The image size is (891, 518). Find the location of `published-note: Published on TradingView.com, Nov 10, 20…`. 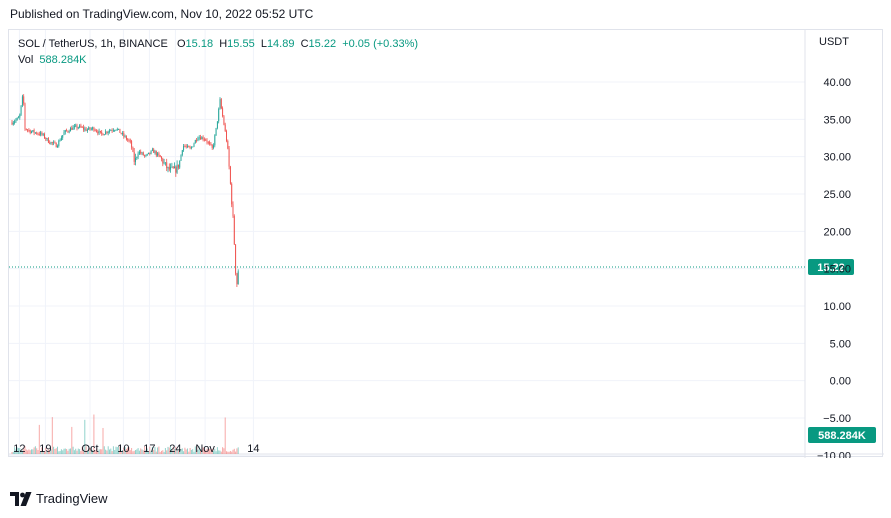

published-note: Published on TradingView.com, Nov 10, 20… is located at coordinates (162, 14).